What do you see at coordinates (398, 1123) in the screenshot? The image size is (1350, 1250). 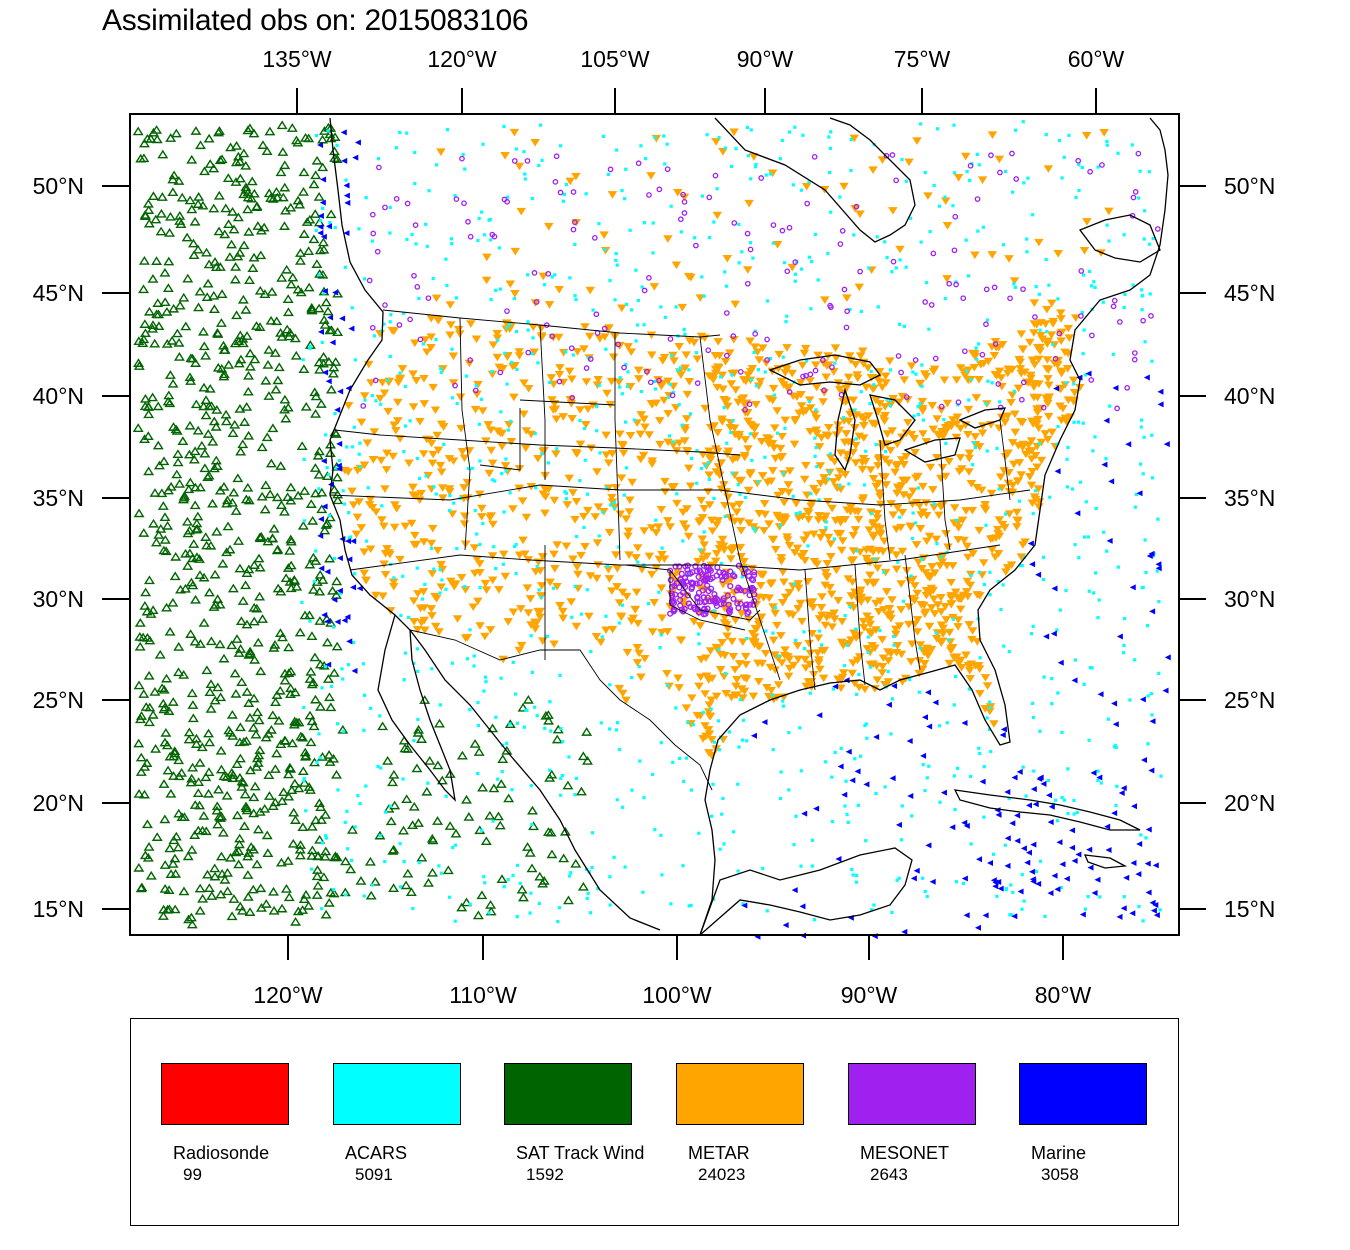 I see `legend-item-acars: ACARS 5091` at bounding box center [398, 1123].